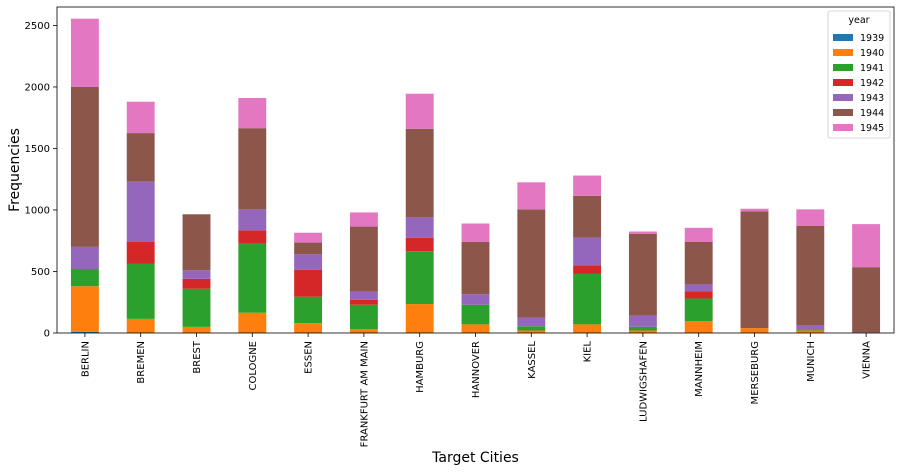  What do you see at coordinates (532, 360) in the screenshot?
I see `x-tick-label: KASSEL` at bounding box center [532, 360].